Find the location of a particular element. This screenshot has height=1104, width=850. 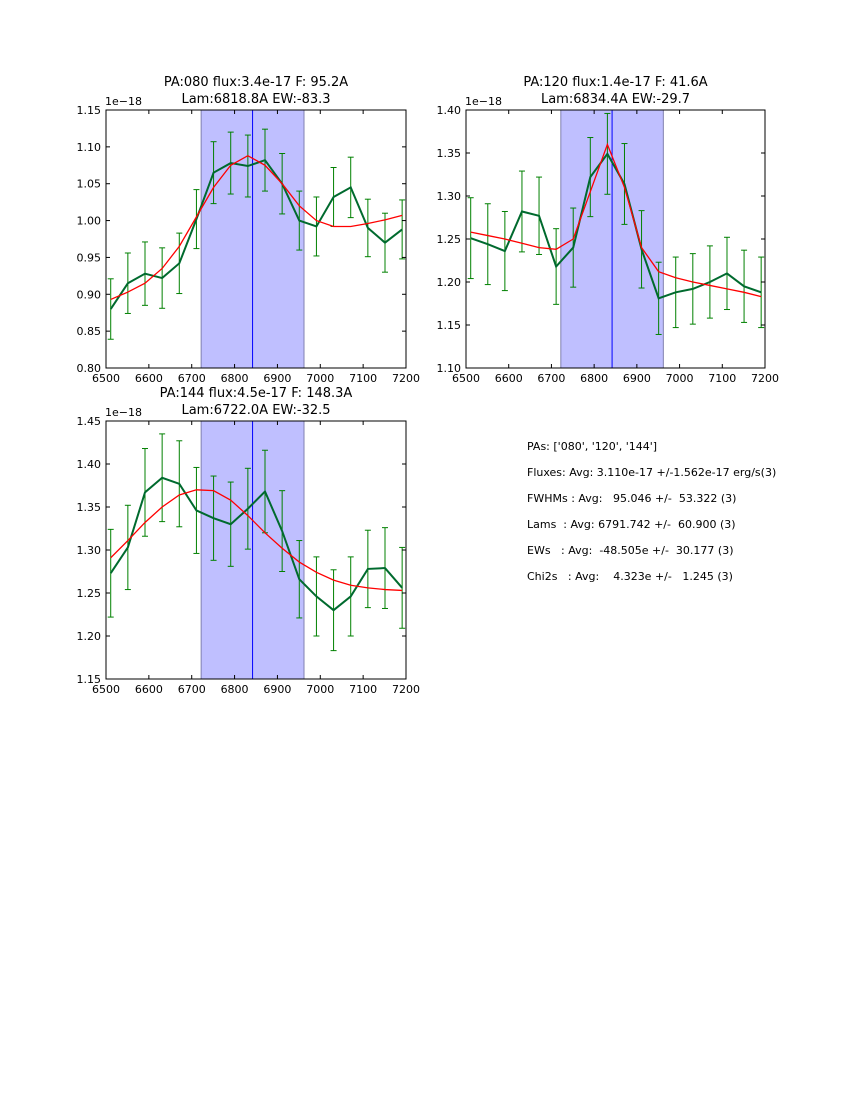

subplot-title: Lam:6834.4A EW:-29.7 is located at coordinates (615, 99).